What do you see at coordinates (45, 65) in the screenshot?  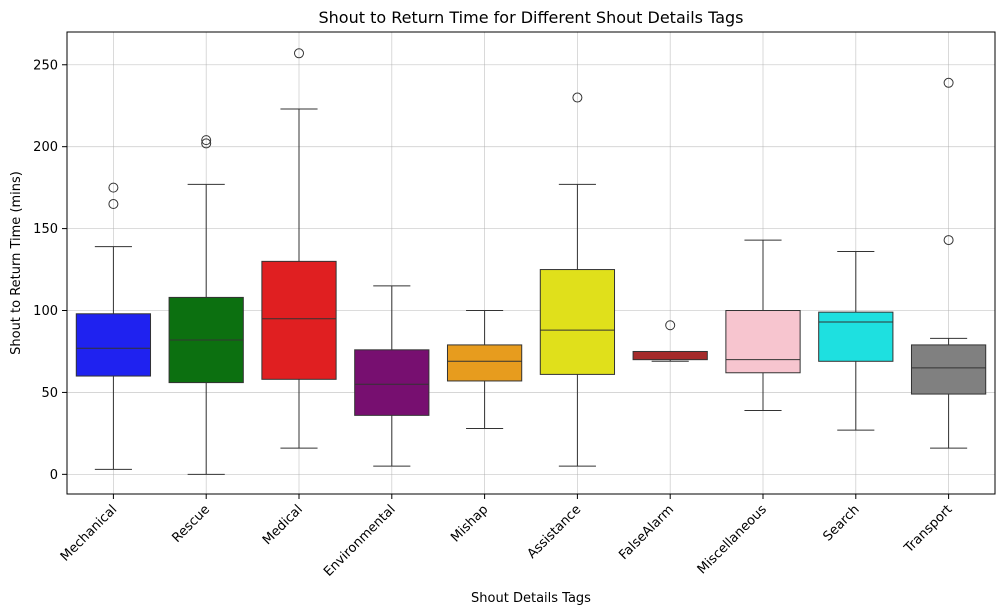 I see `y-tick-label: 250` at bounding box center [45, 65].